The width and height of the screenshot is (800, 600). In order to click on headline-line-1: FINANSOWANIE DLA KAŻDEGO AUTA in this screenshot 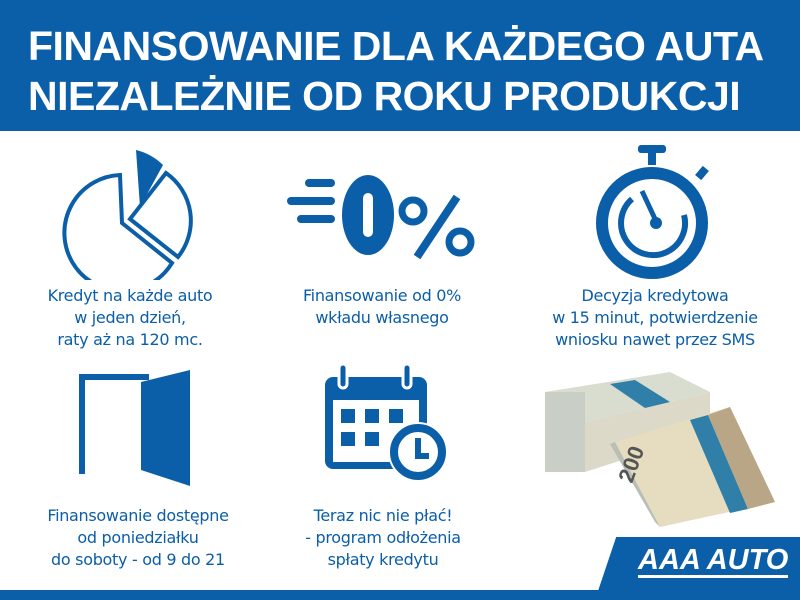, I will do `click(396, 46)`.